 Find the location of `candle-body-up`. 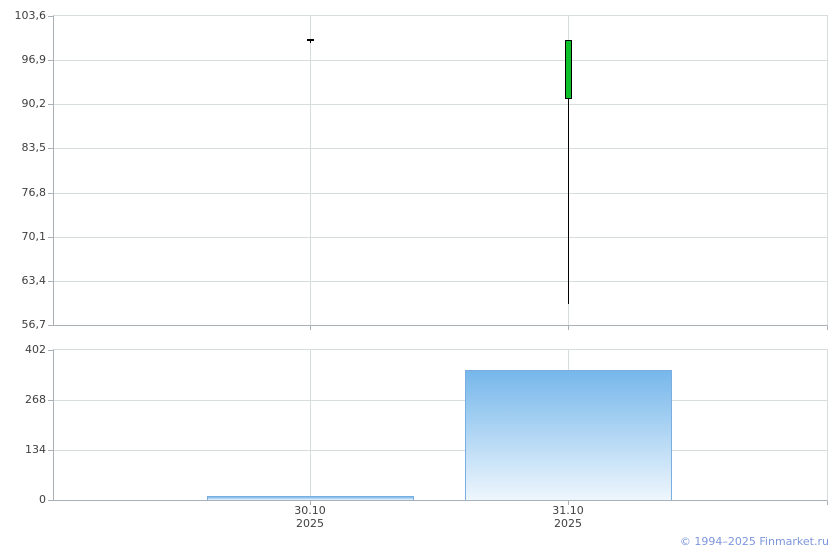

candle-body-up is located at coordinates (568, 69).